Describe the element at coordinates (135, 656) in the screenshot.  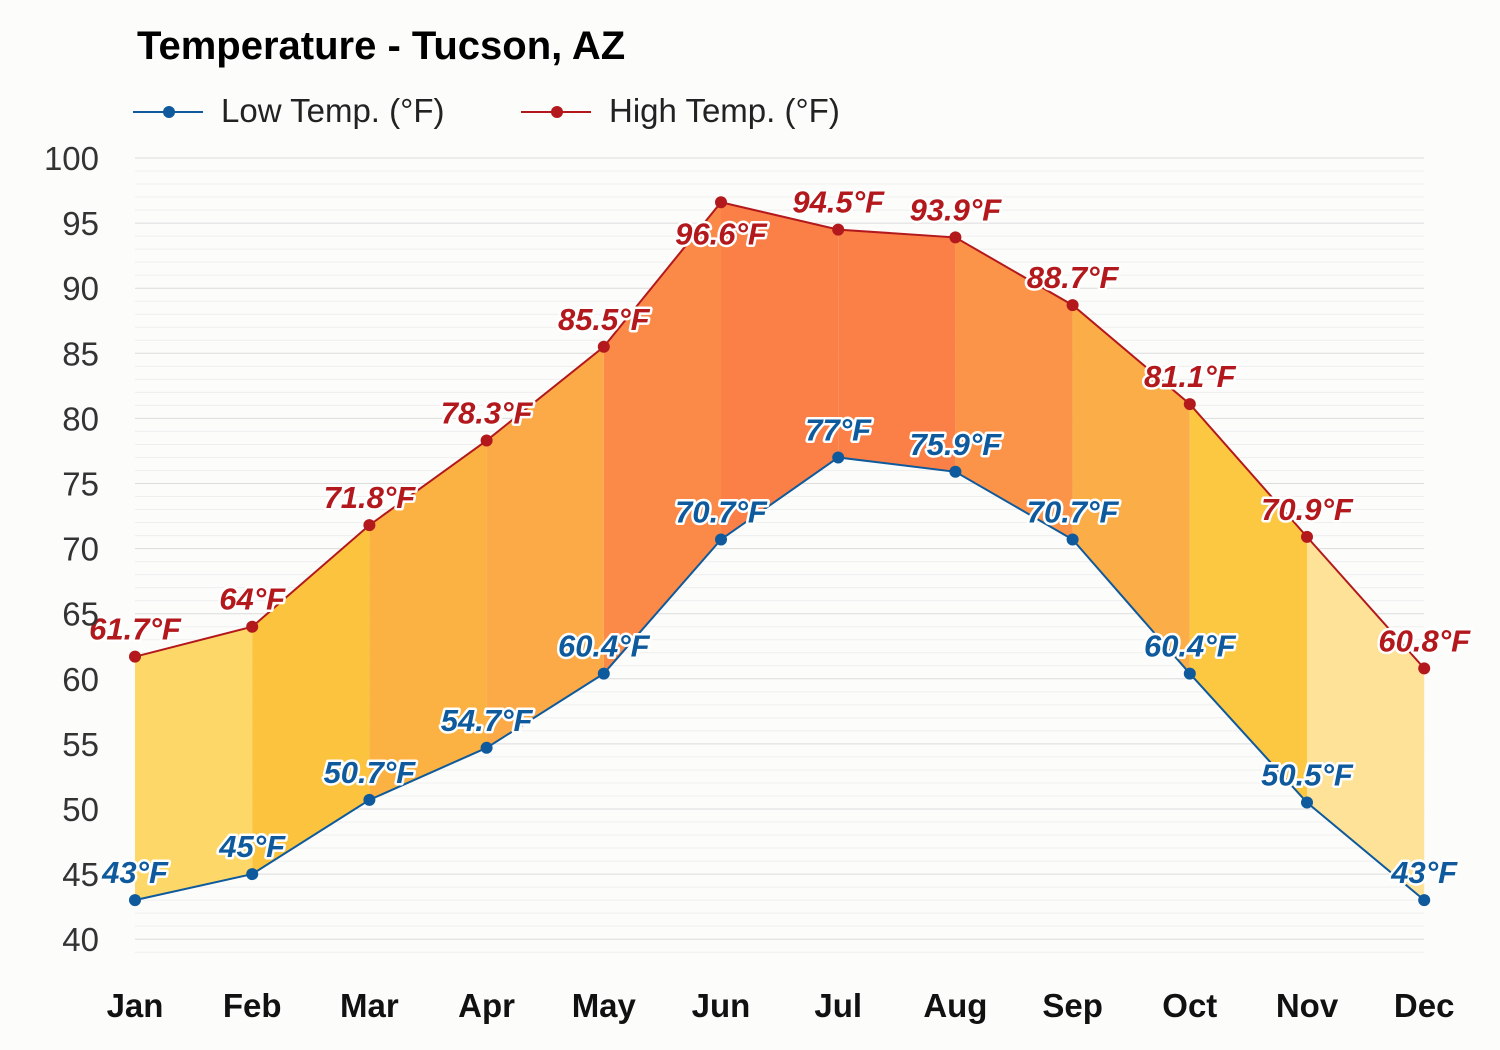
I see `high-temp-point-jan` at that location.